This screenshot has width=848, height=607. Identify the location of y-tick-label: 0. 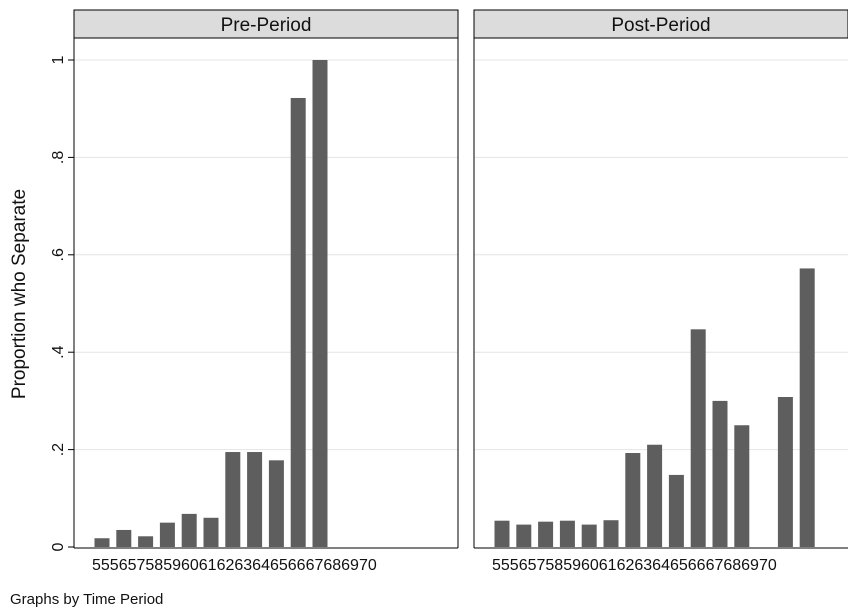
(58, 546).